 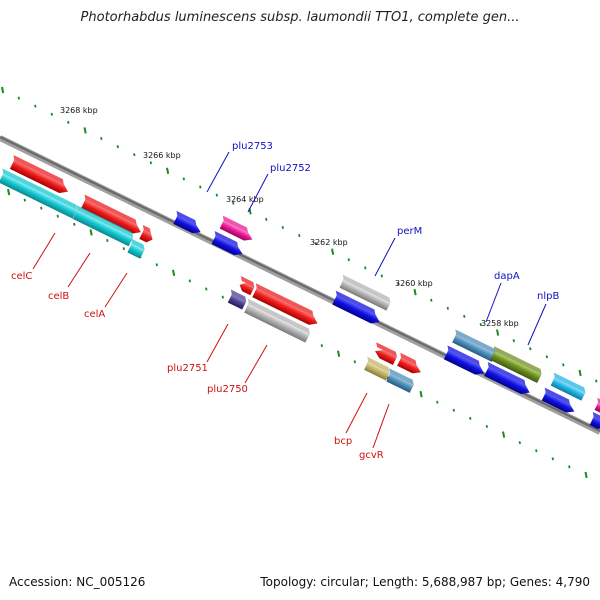 I want to click on gene-plu2750, so click(x=277, y=320).